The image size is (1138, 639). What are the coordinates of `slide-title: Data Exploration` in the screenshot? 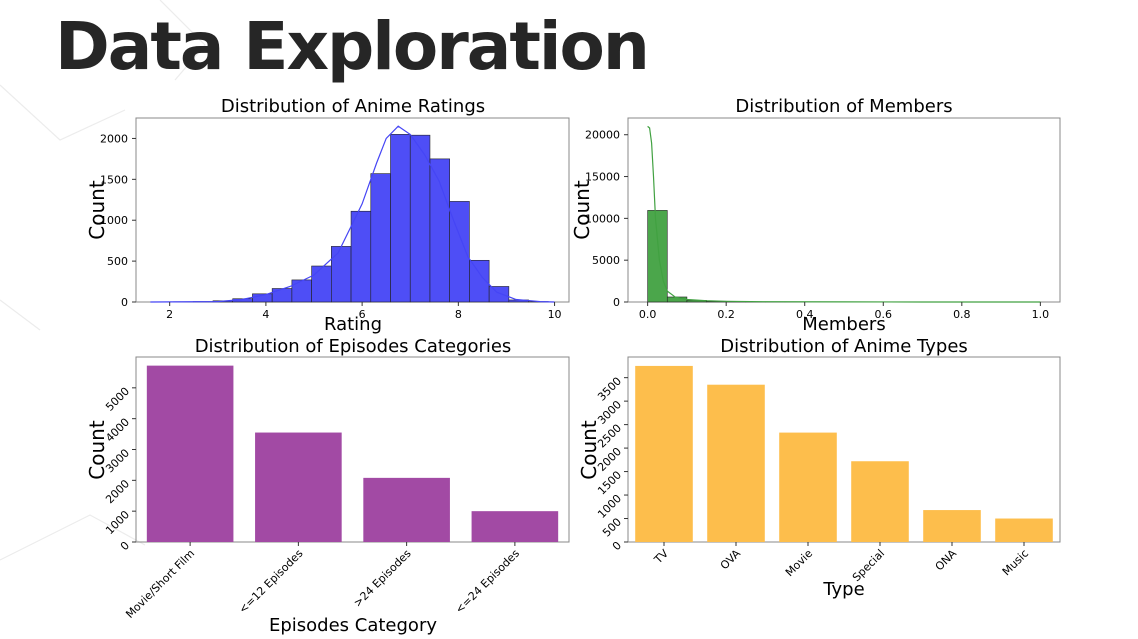 It's located at (352, 46).